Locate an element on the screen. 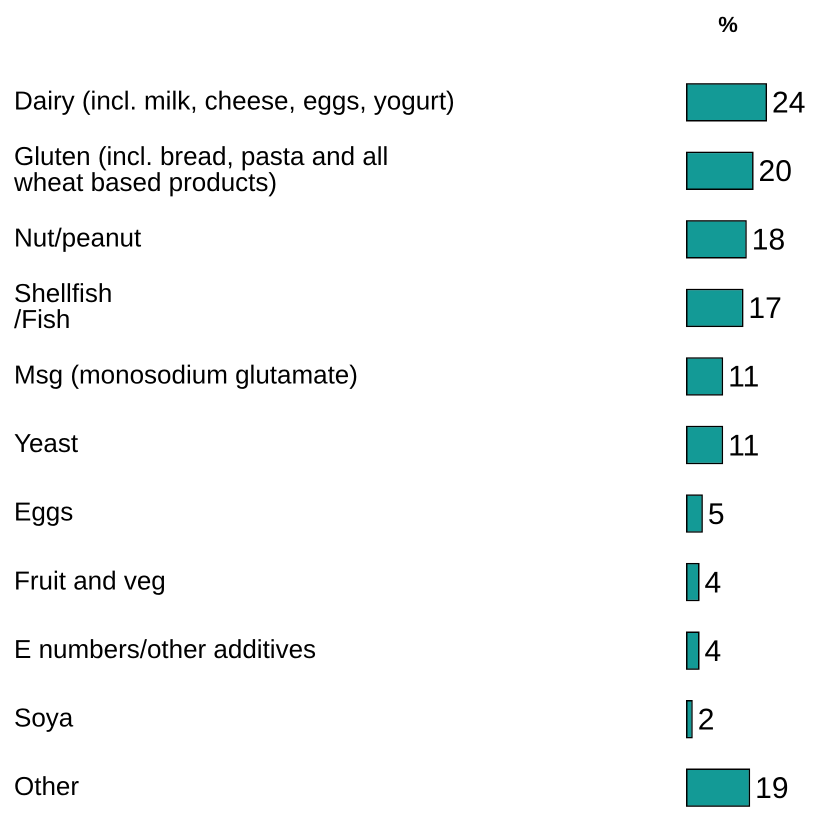 Image resolution: width=840 pixels, height=835 pixels. data-label: 5 is located at coordinates (716, 514).